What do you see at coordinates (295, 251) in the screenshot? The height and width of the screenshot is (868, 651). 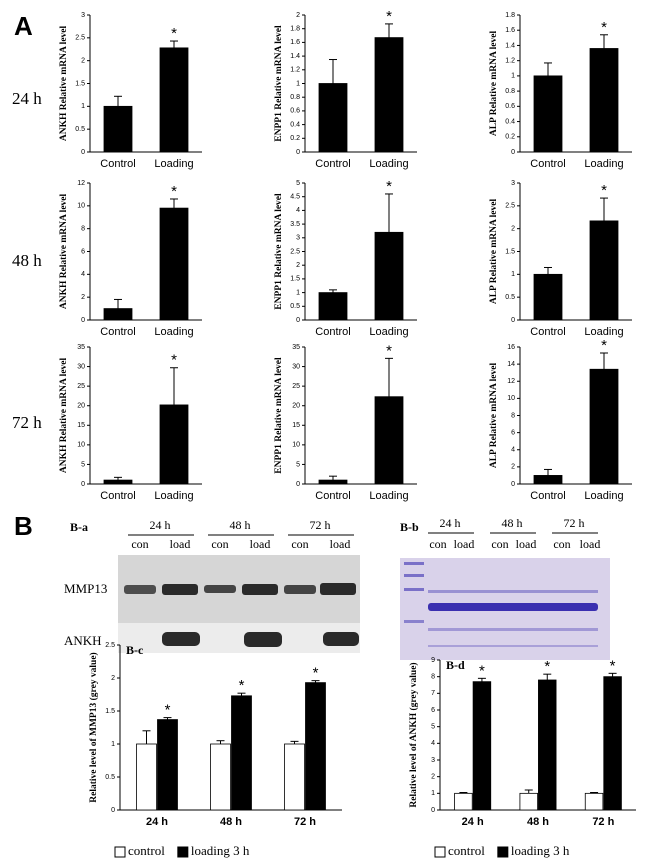 I see `y-tick-label: 2.5` at bounding box center [295, 251].